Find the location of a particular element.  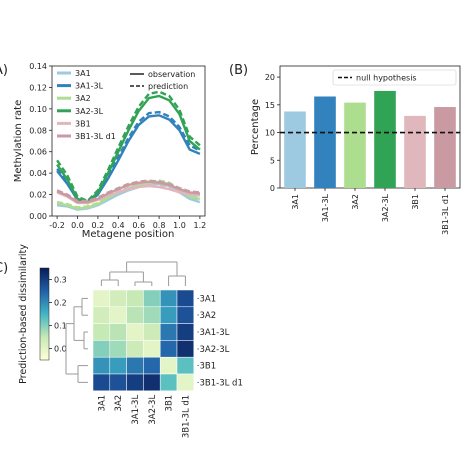

panel-label-a: A) is located at coordinates (4, 70).